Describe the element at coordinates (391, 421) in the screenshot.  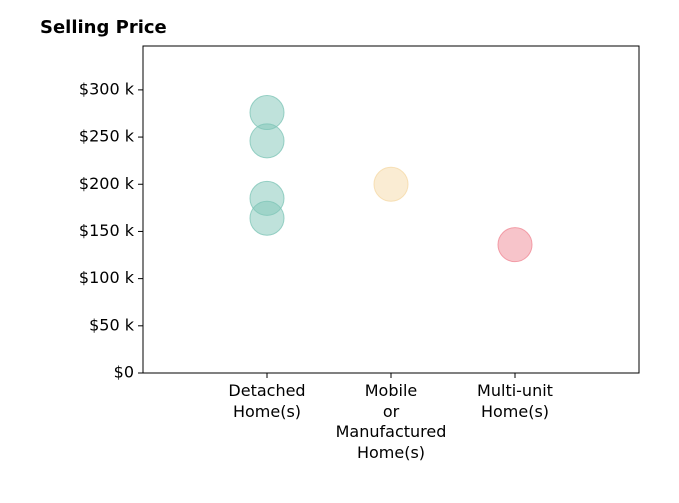
I see `x-tick-label: Mobile or Manufactured Home(s)` at that location.